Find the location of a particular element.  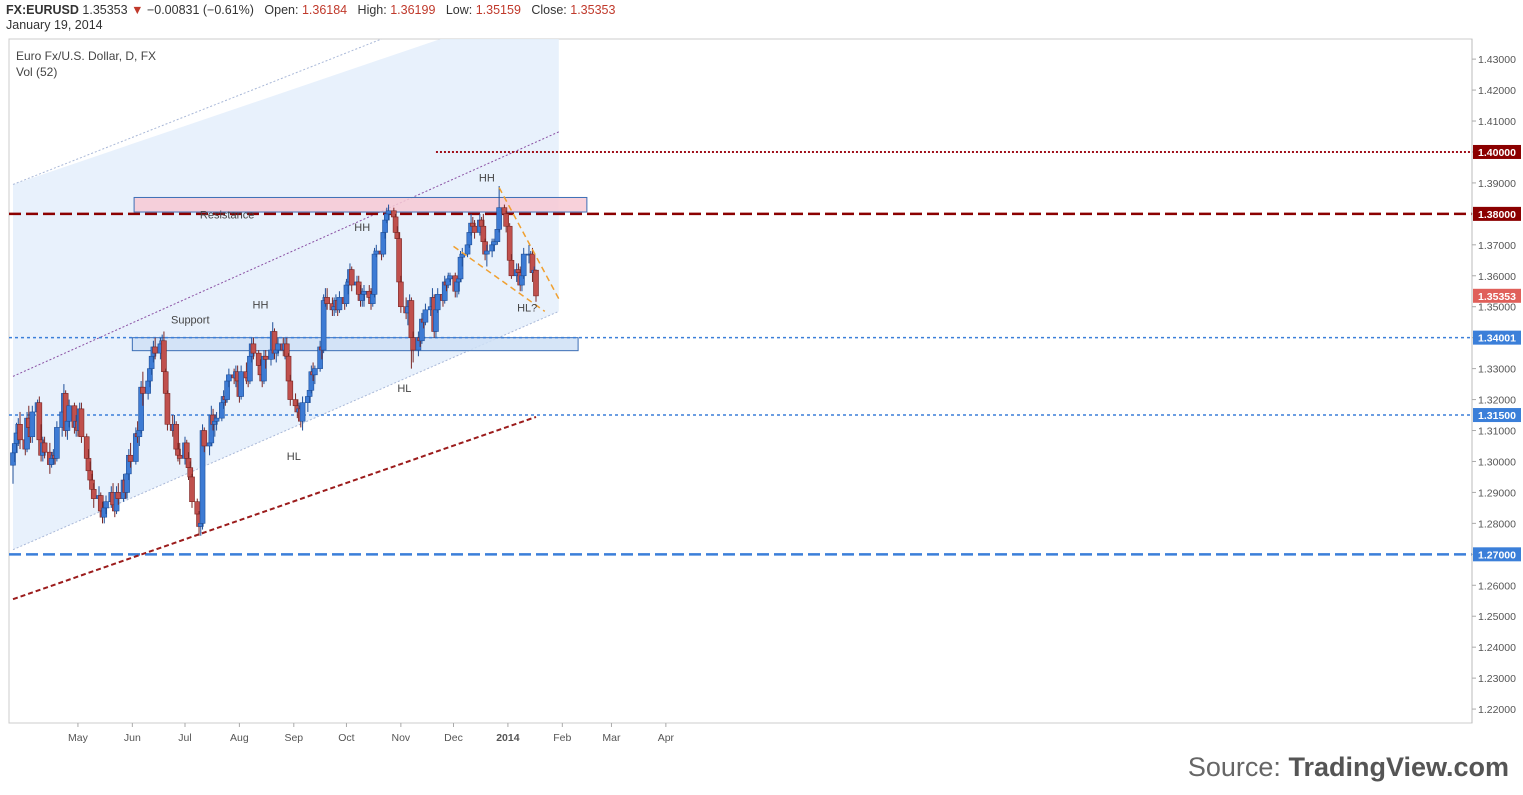

source-credit: Source: TradingView.com is located at coordinates (1348, 767).